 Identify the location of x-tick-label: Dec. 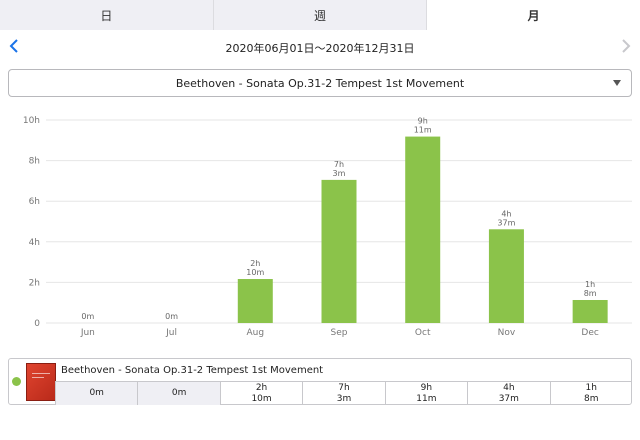
(589, 333).